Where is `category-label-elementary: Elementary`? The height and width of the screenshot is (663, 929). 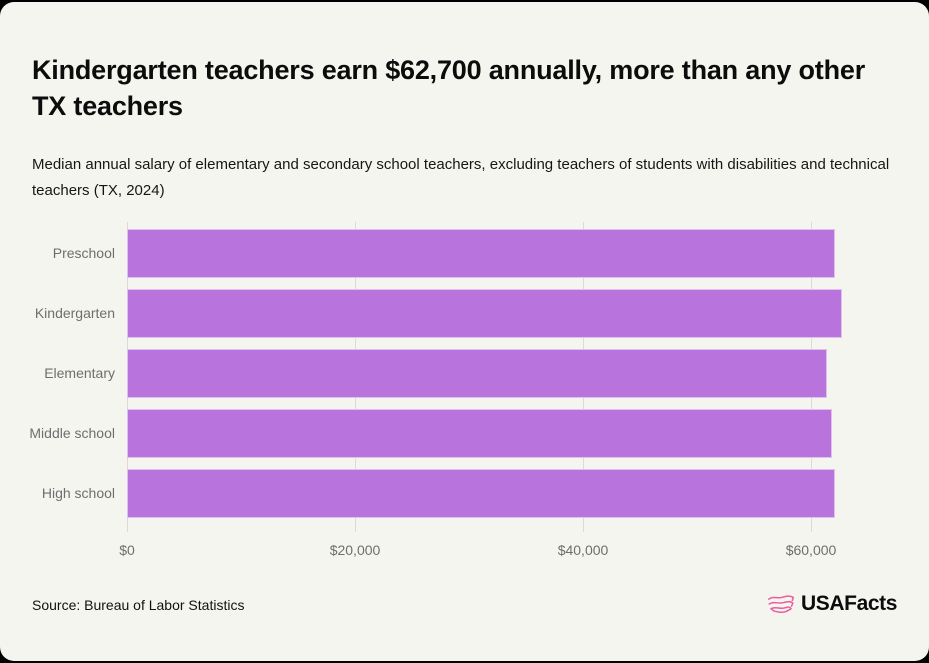
category-label-elementary: Elementary is located at coordinates (79, 373).